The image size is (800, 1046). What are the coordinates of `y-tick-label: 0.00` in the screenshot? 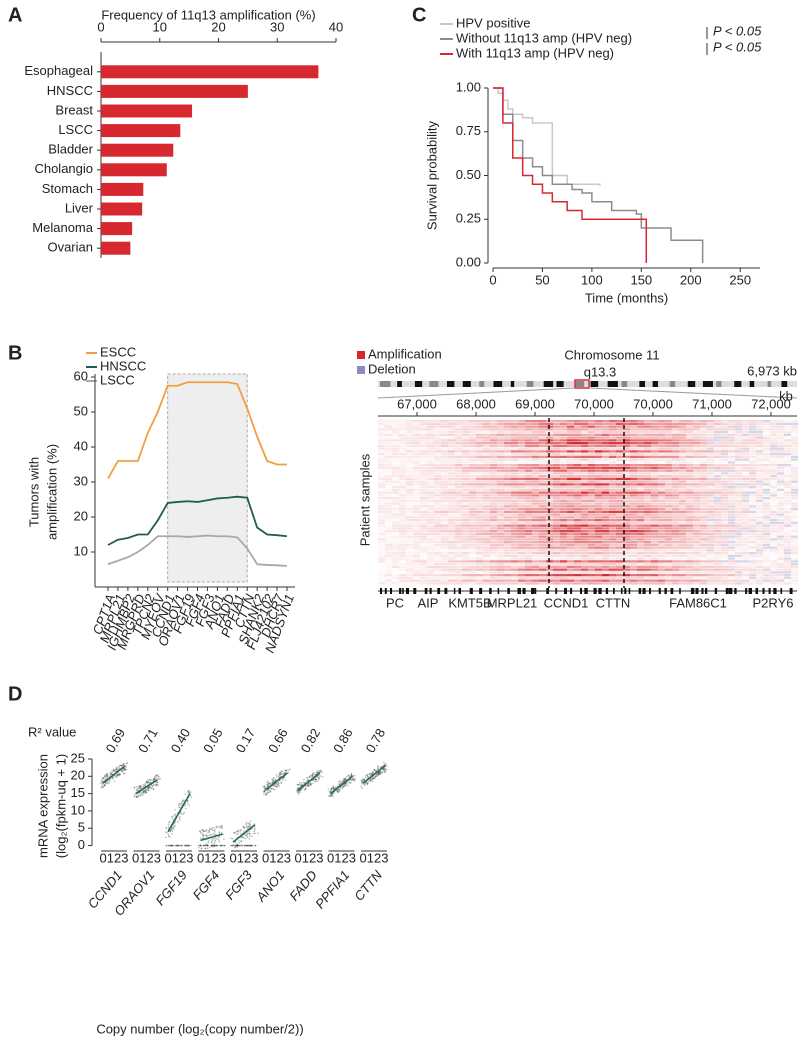 It's located at (468, 261).